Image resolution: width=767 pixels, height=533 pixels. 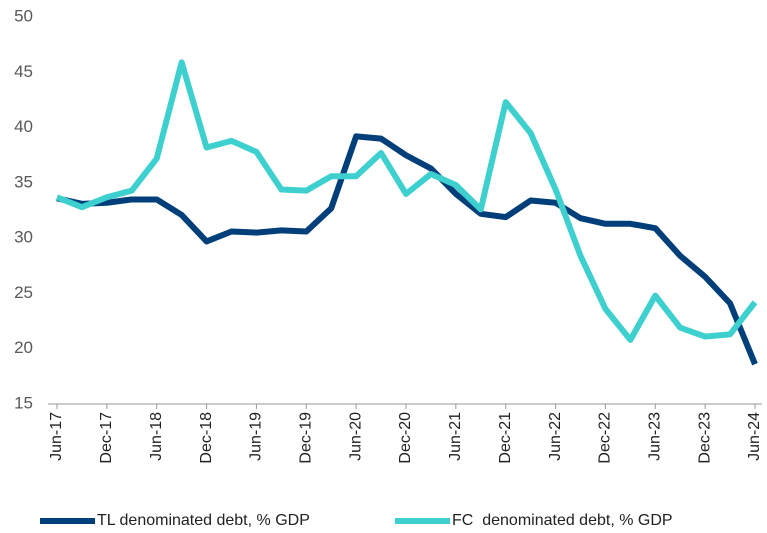 I want to click on x-tick-label: Dec-17, so click(x=106, y=438).